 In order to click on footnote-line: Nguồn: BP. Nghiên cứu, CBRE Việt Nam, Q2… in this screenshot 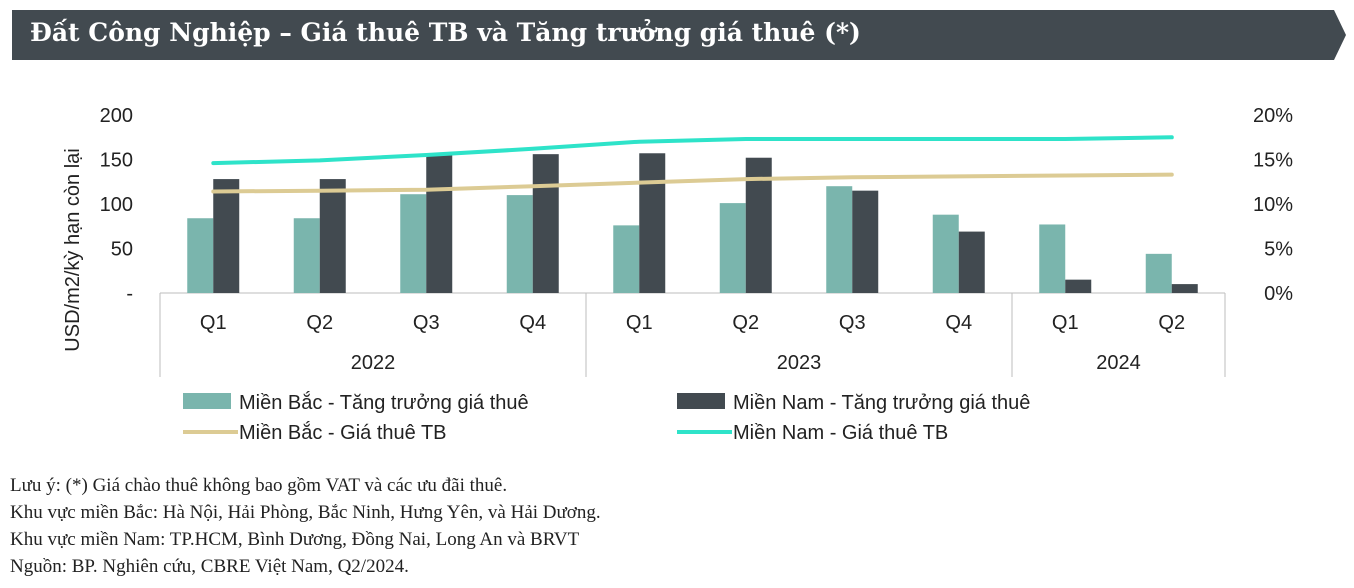, I will do `click(209, 566)`.